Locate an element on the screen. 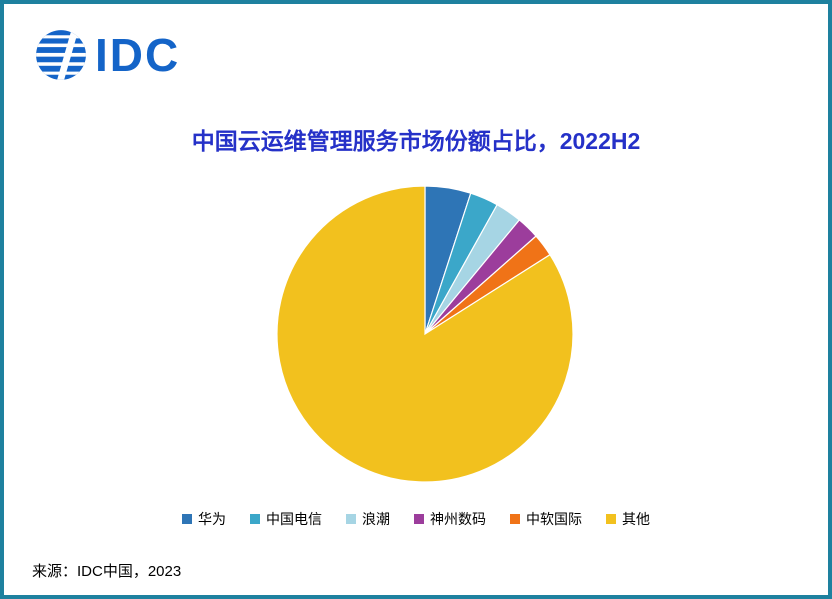 This screenshot has width=832, height=599. legend-item-神州数码: 神州数码 is located at coordinates (450, 519).